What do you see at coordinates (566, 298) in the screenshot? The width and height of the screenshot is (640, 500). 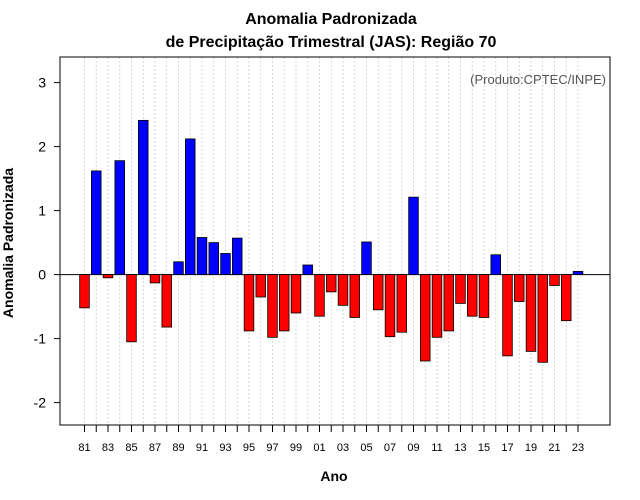 I see `bar-2022` at bounding box center [566, 298].